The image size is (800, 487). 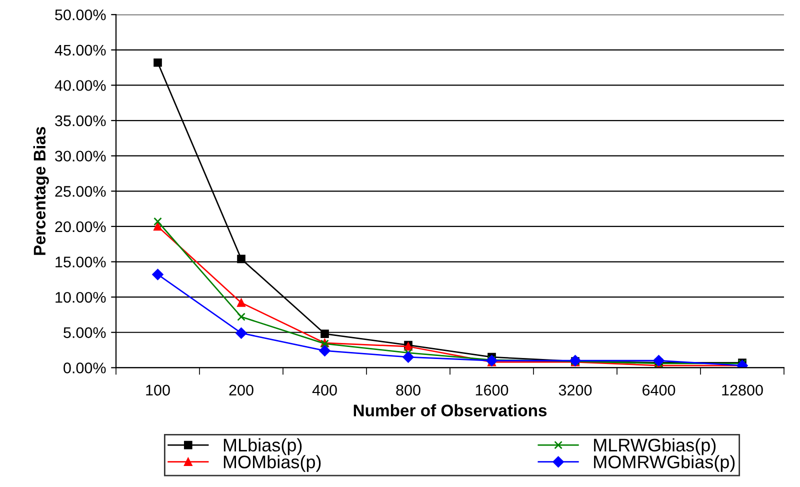 I want to click on x-tick-label: 3200, so click(x=575, y=390).